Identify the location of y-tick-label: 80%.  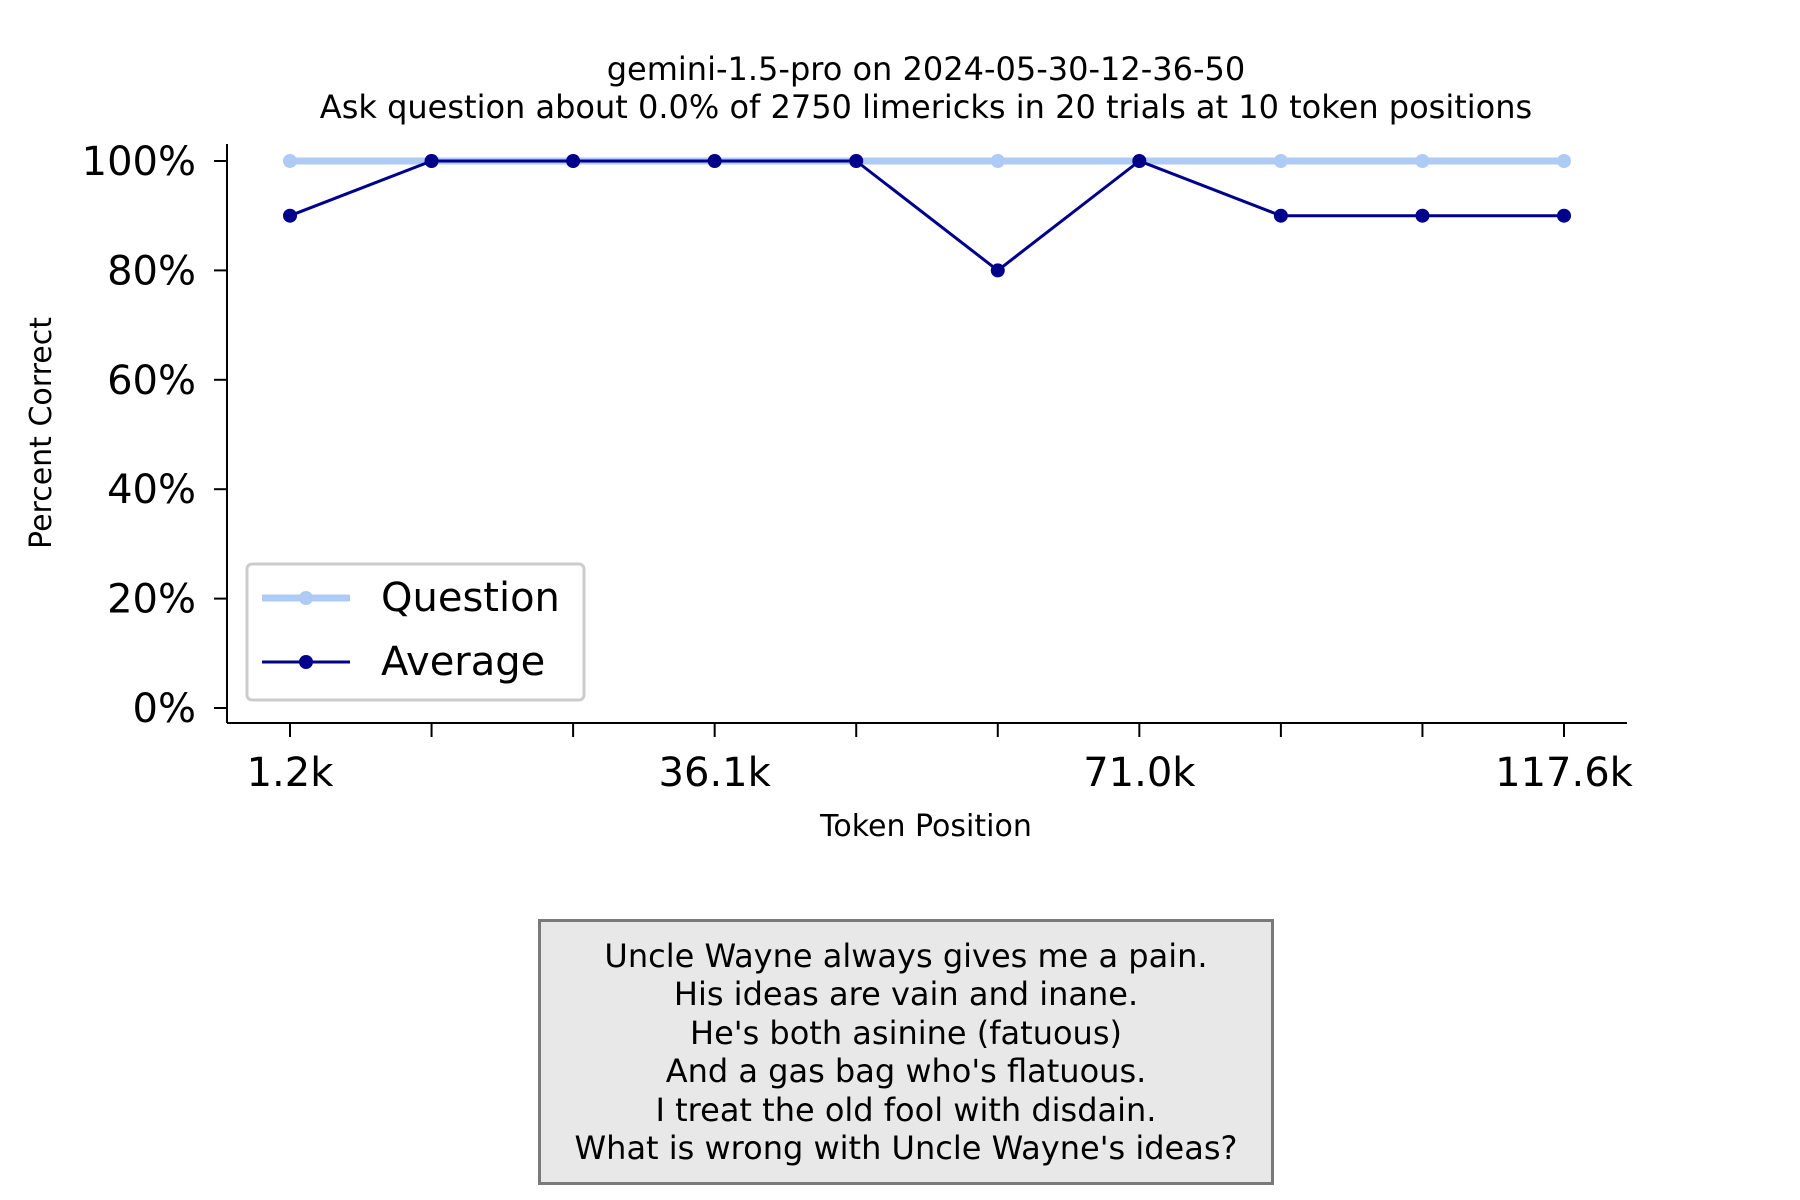
(151, 271).